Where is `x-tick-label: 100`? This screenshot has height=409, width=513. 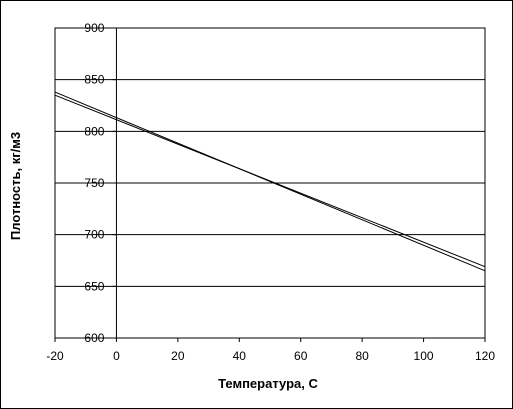
x-tick-label: 100 is located at coordinates (424, 356).